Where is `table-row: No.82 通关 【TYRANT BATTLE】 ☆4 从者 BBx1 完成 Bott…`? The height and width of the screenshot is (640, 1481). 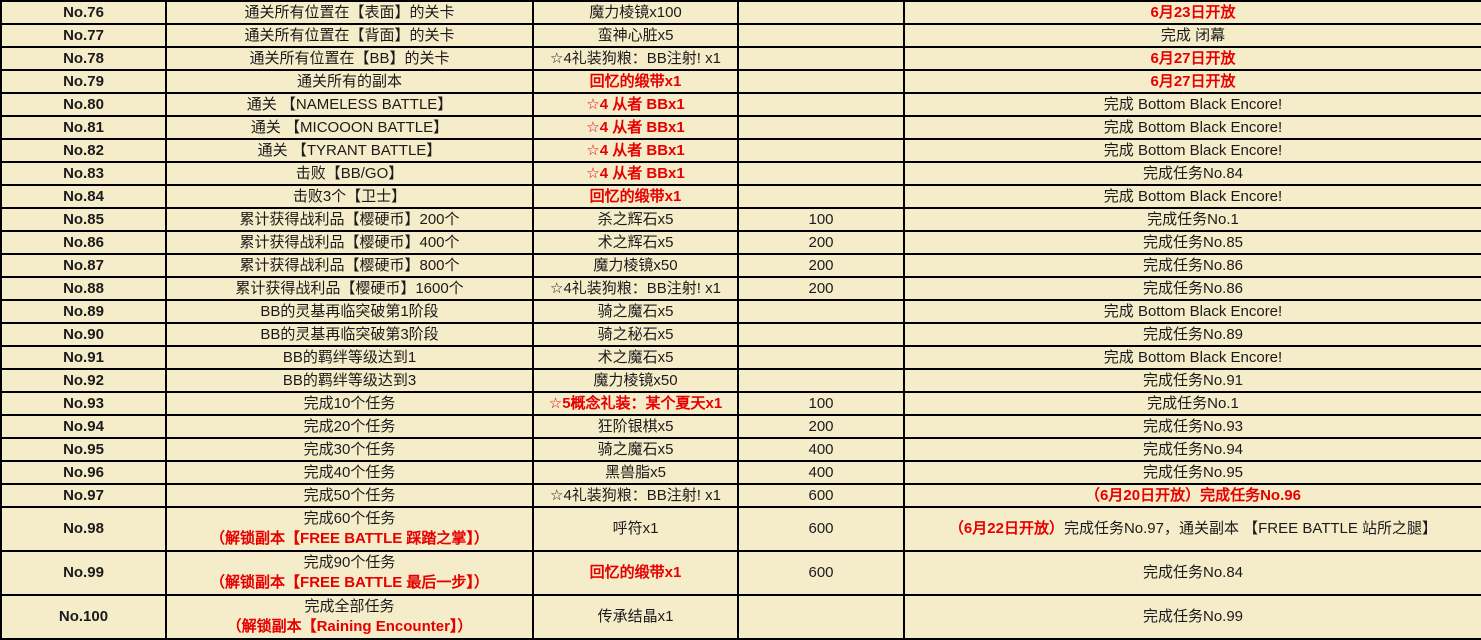
table-row: No.82 通关 【TYRANT BATTLE】 ☆4 从者 BBx1 完成 Bott… is located at coordinates (740, 150).